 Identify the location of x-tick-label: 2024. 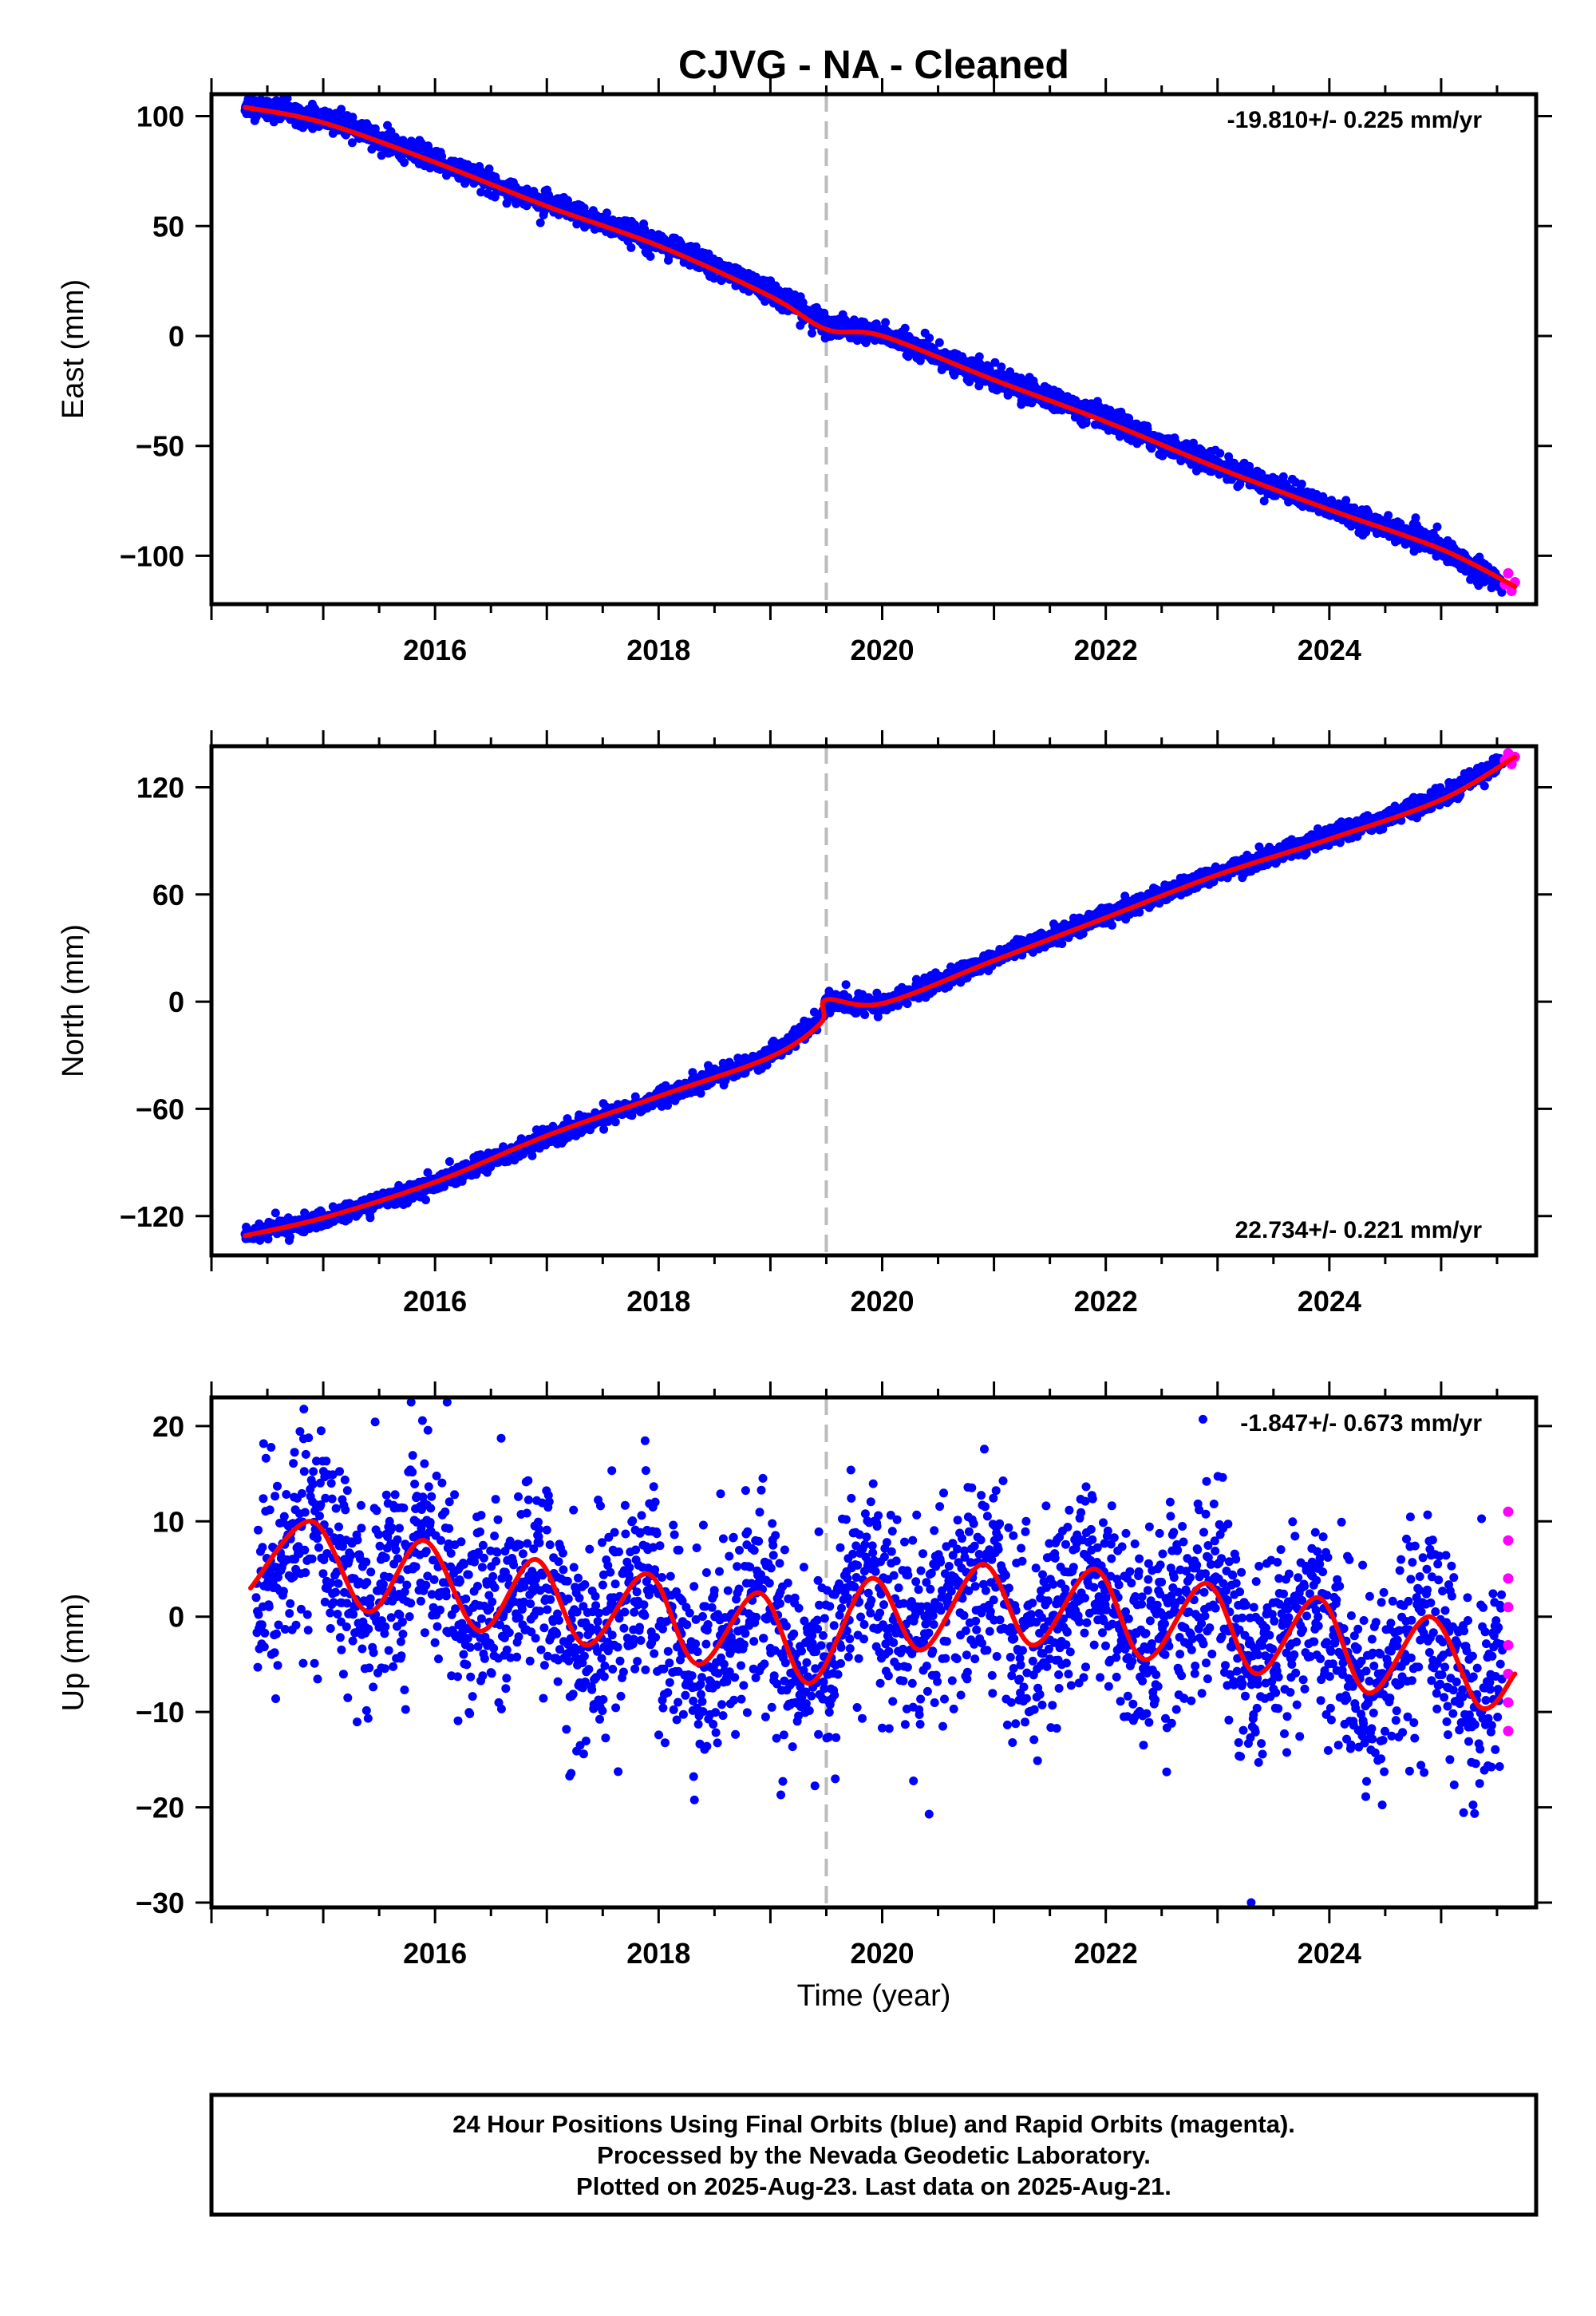
(1329, 650).